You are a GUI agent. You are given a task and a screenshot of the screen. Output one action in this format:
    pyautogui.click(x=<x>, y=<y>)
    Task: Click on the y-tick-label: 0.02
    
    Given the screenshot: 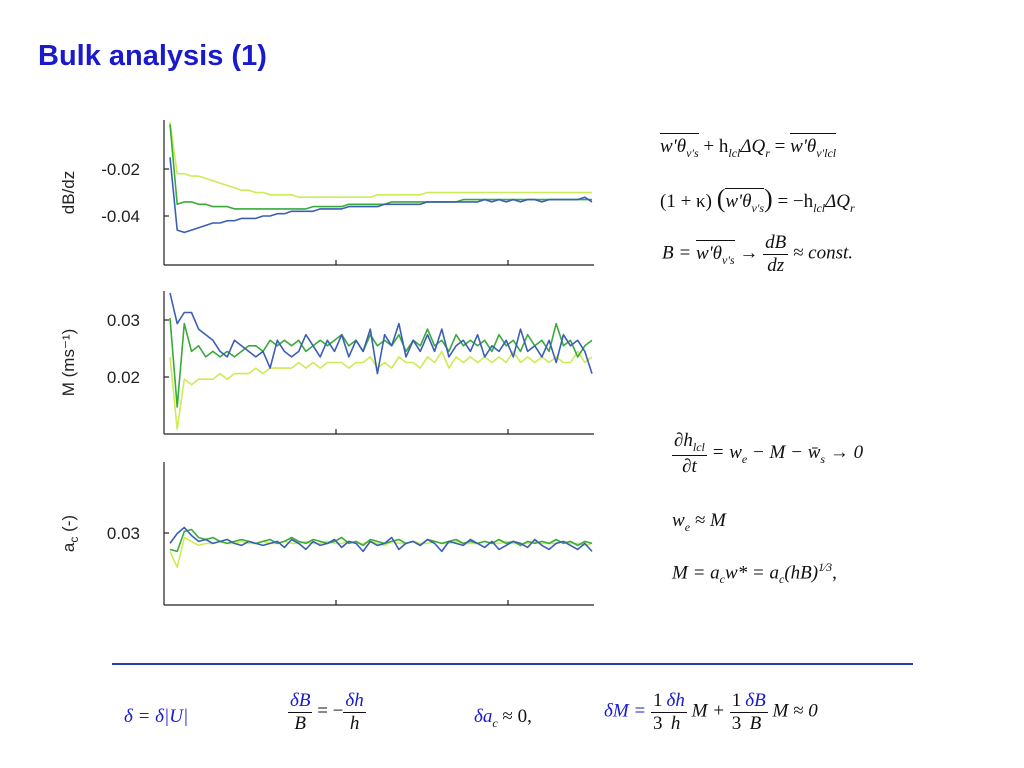 What is the action you would take?
    pyautogui.click(x=123, y=377)
    